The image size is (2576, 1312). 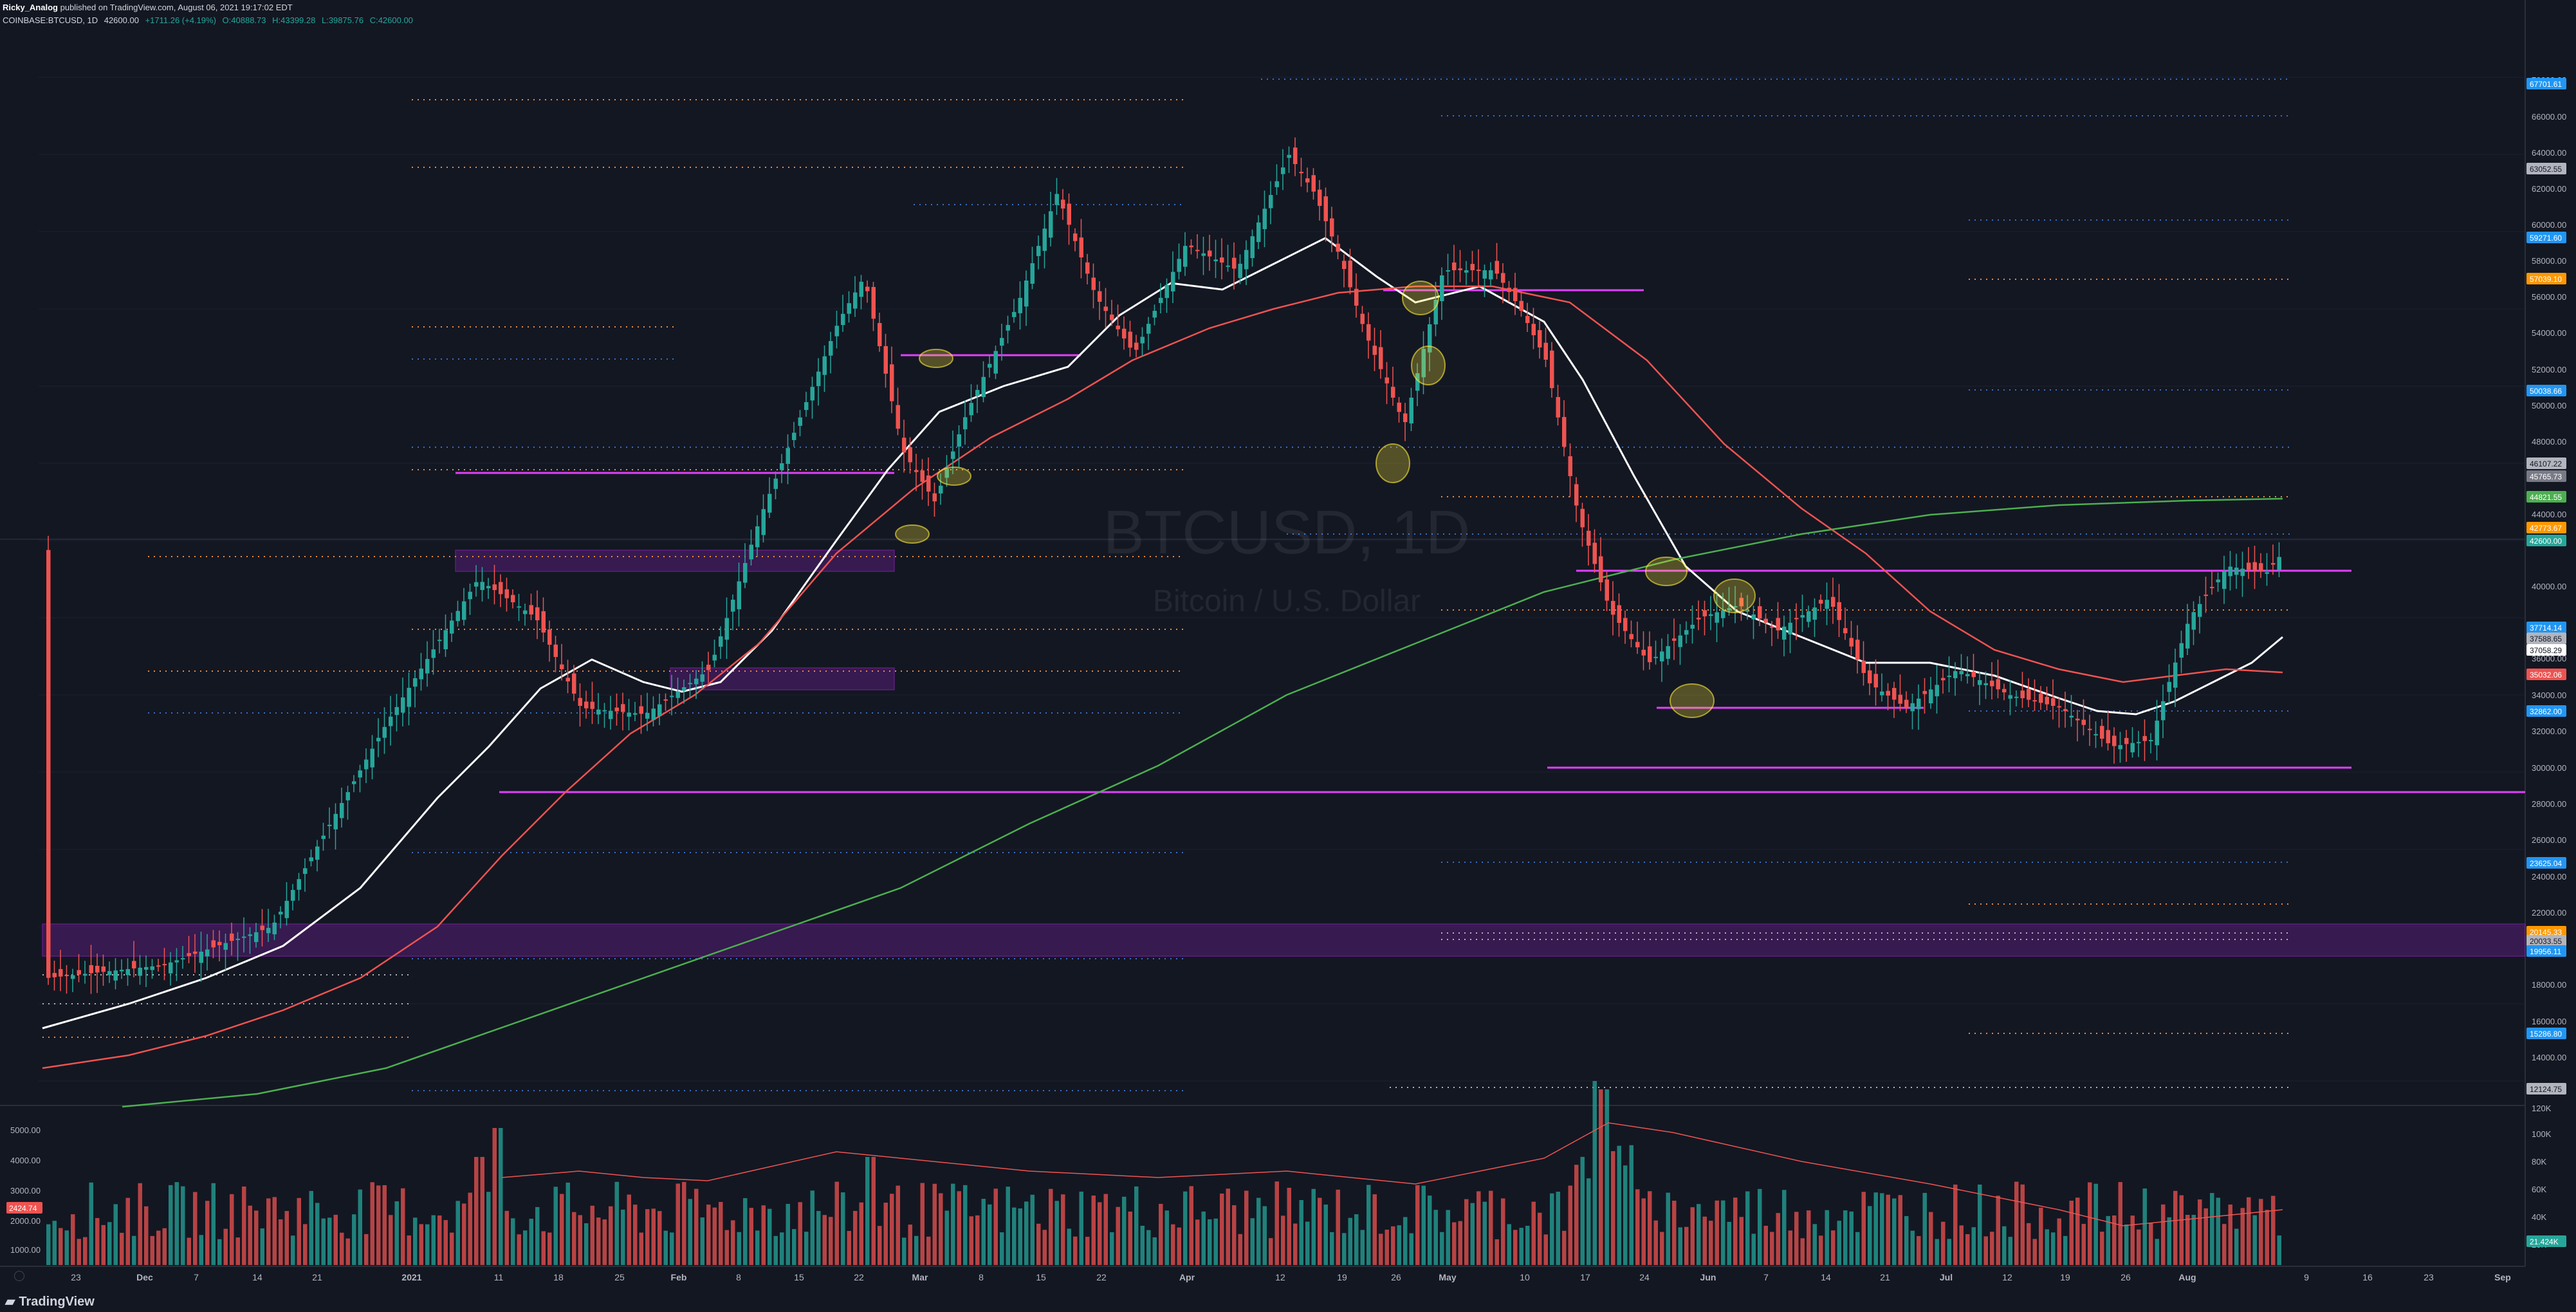 What do you see at coordinates (2549, 370) in the screenshot?
I see `price-tick: 52000.00` at bounding box center [2549, 370].